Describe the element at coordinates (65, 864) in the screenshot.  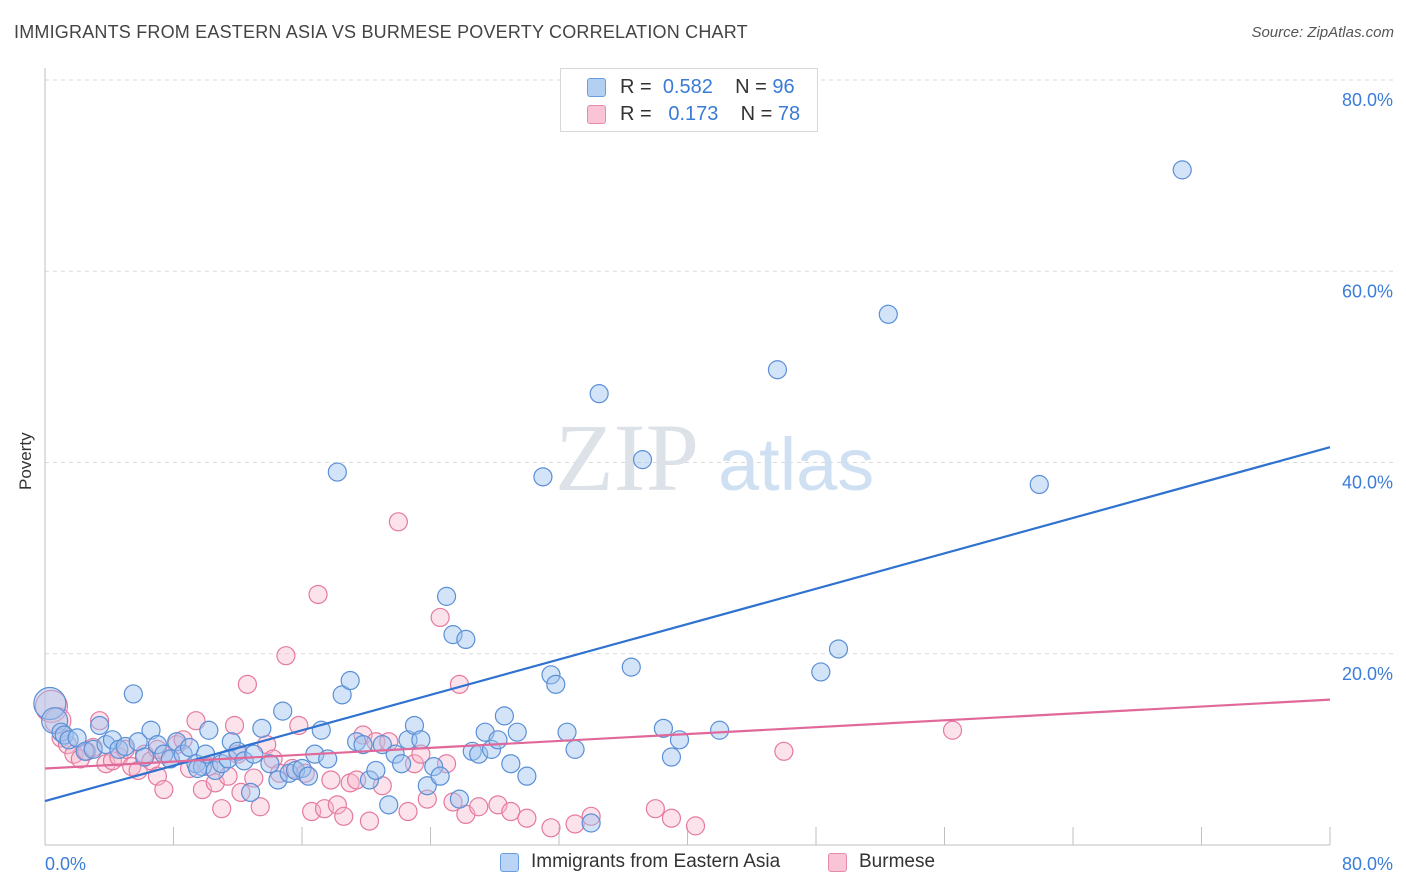
I see `x-tick-label: 0.0%` at that location.